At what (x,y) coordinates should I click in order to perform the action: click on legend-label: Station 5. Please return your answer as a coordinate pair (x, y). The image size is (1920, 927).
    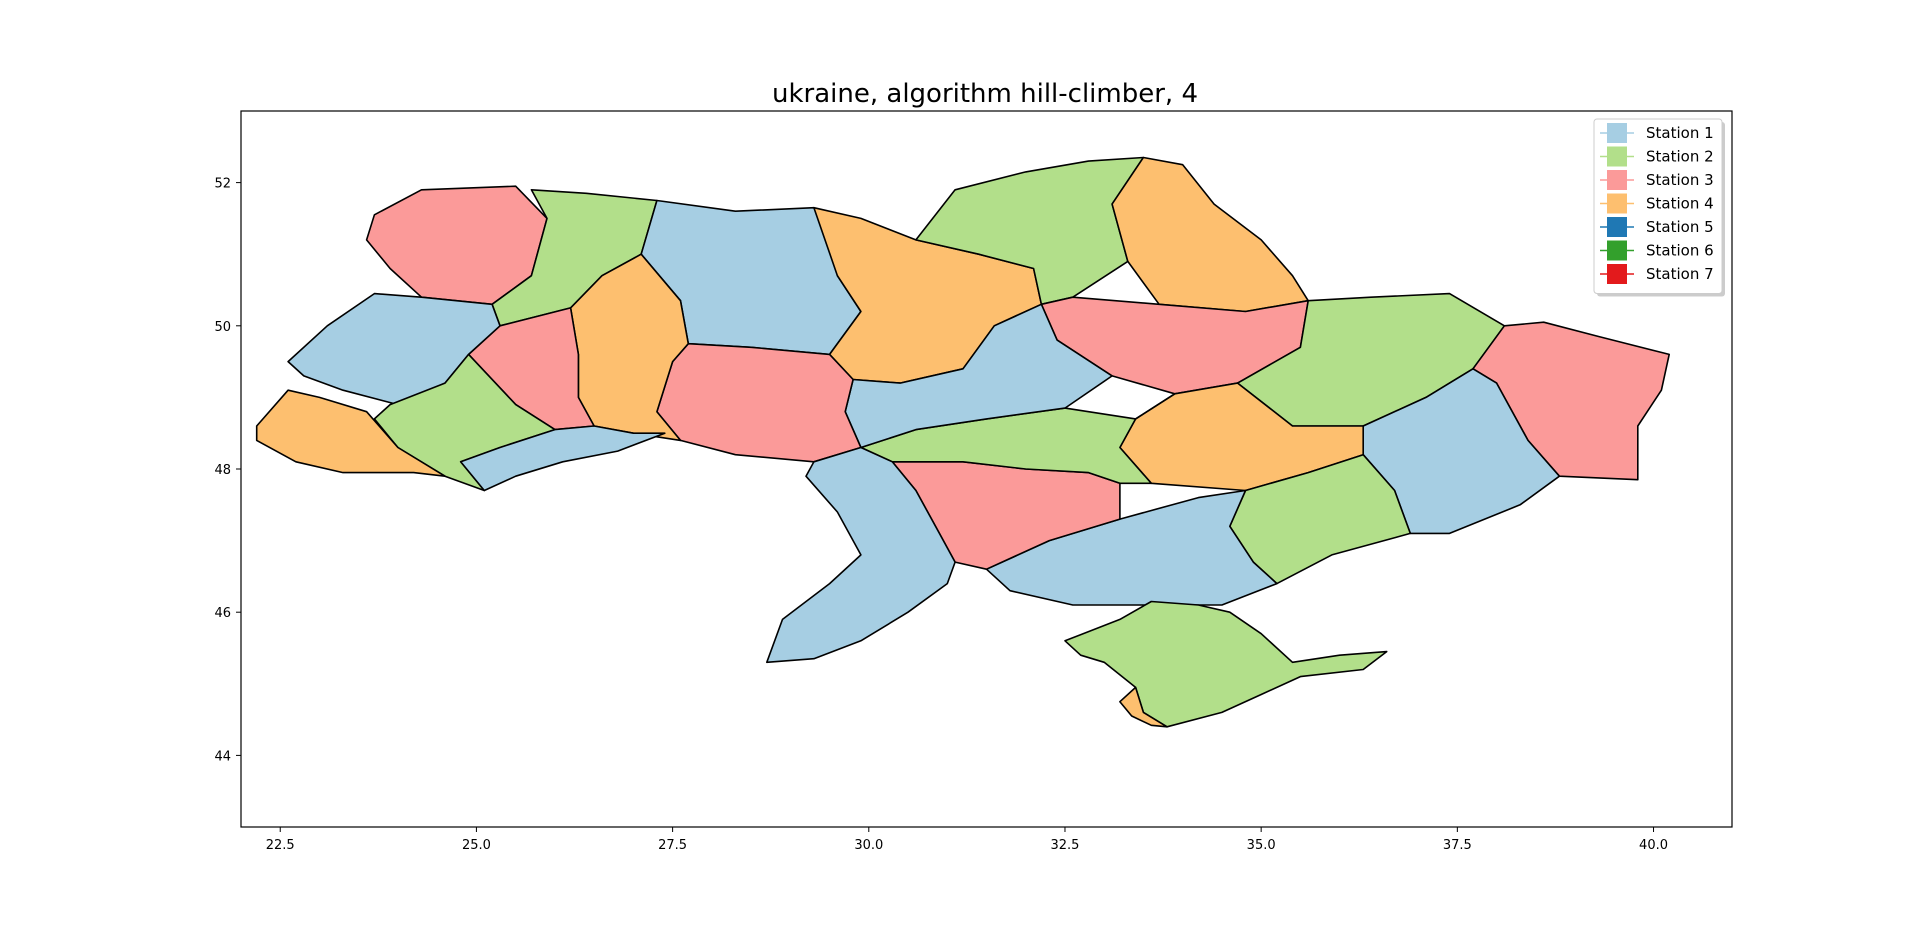
    Looking at the image, I should click on (1680, 227).